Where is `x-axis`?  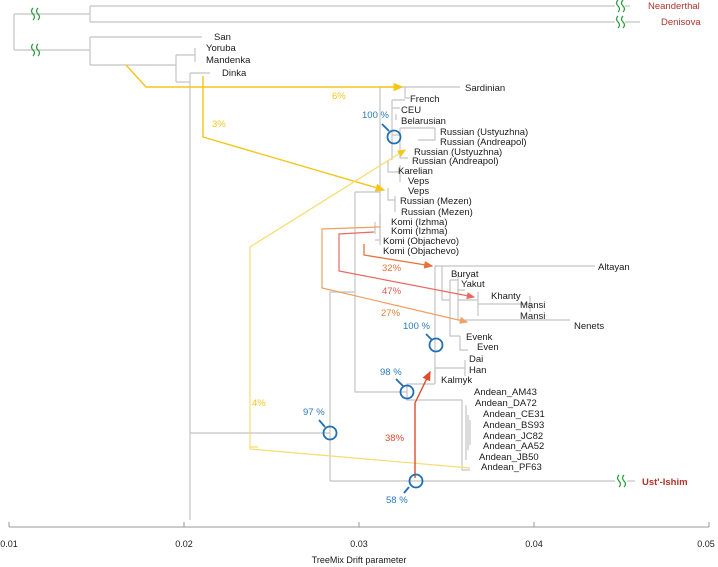 x-axis is located at coordinates (359, 525).